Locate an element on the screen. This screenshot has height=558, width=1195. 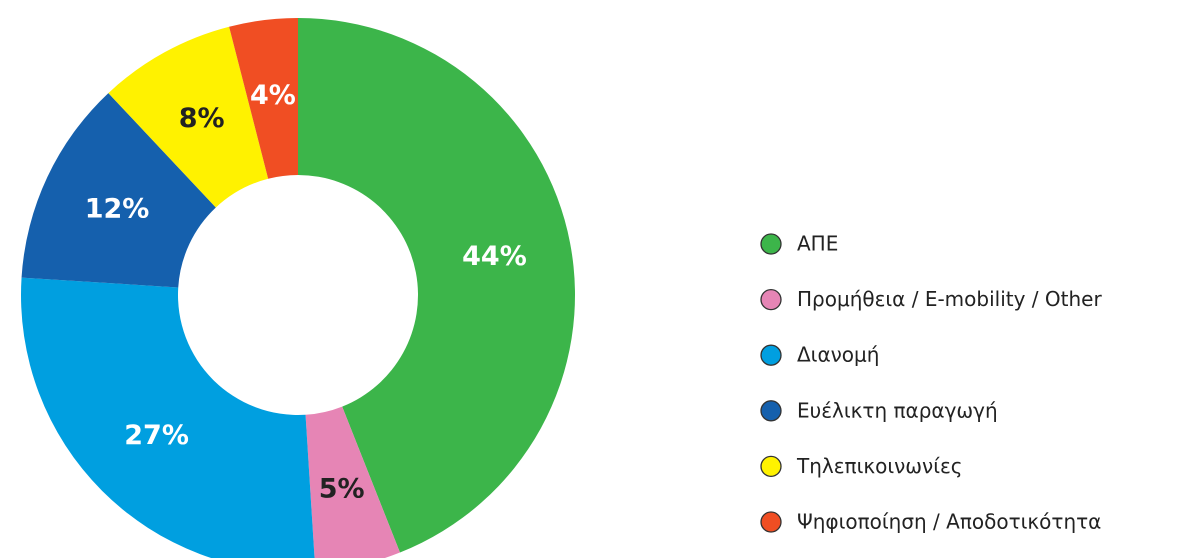
data-label: 12% is located at coordinates (117, 208).